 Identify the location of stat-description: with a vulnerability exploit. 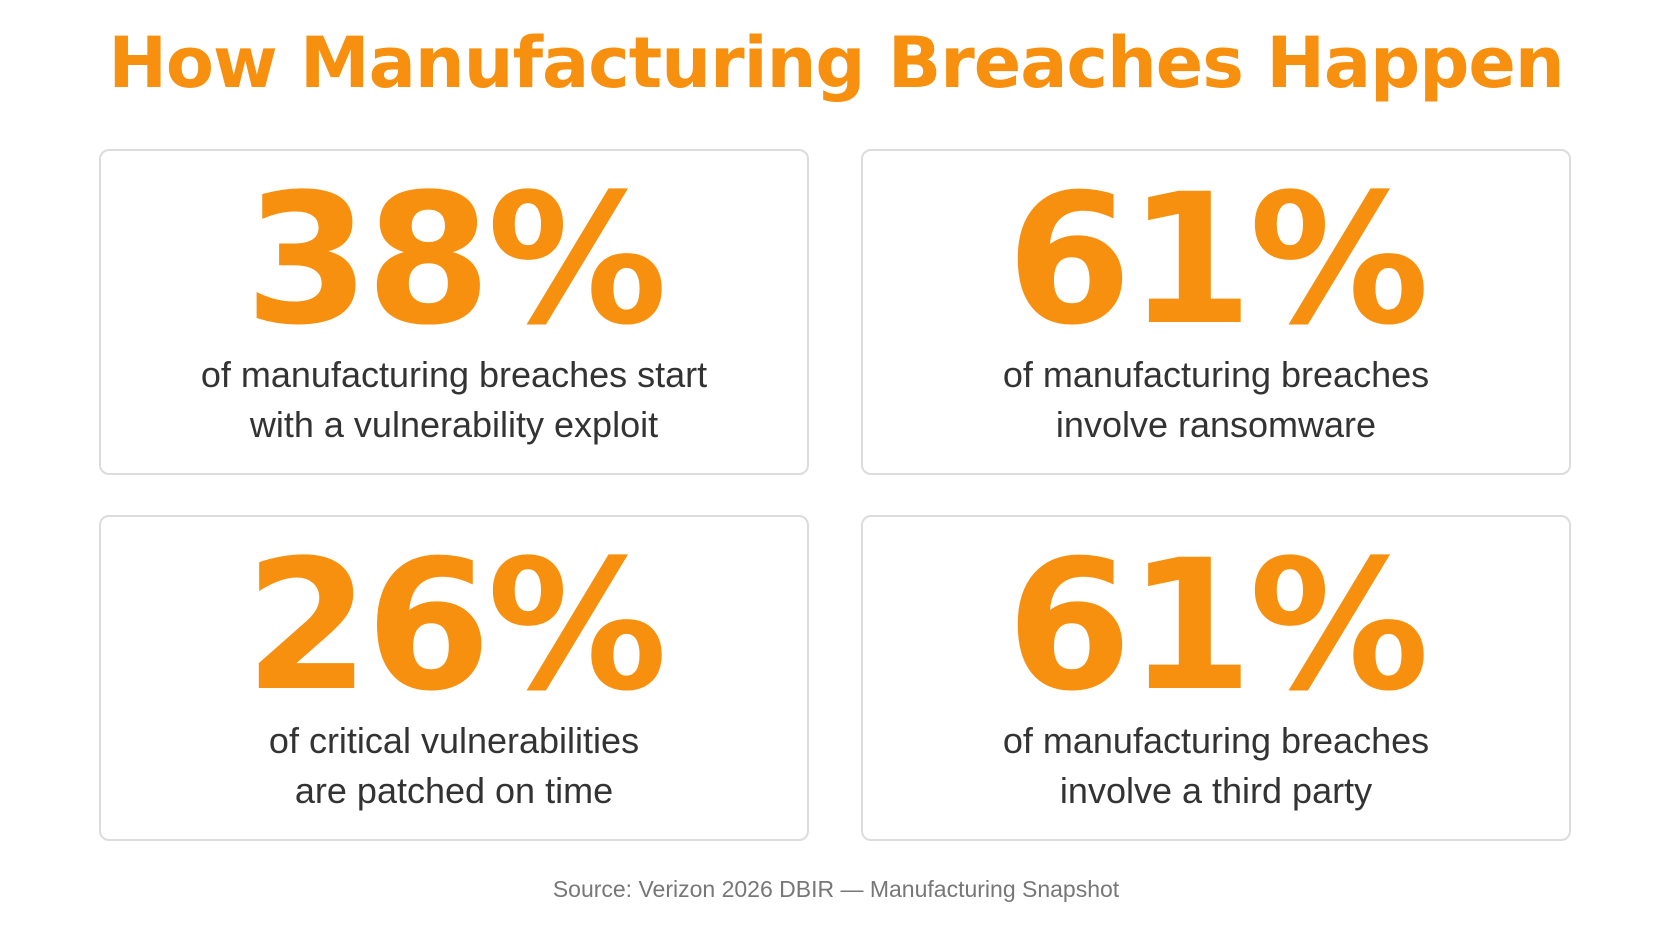
(454, 424).